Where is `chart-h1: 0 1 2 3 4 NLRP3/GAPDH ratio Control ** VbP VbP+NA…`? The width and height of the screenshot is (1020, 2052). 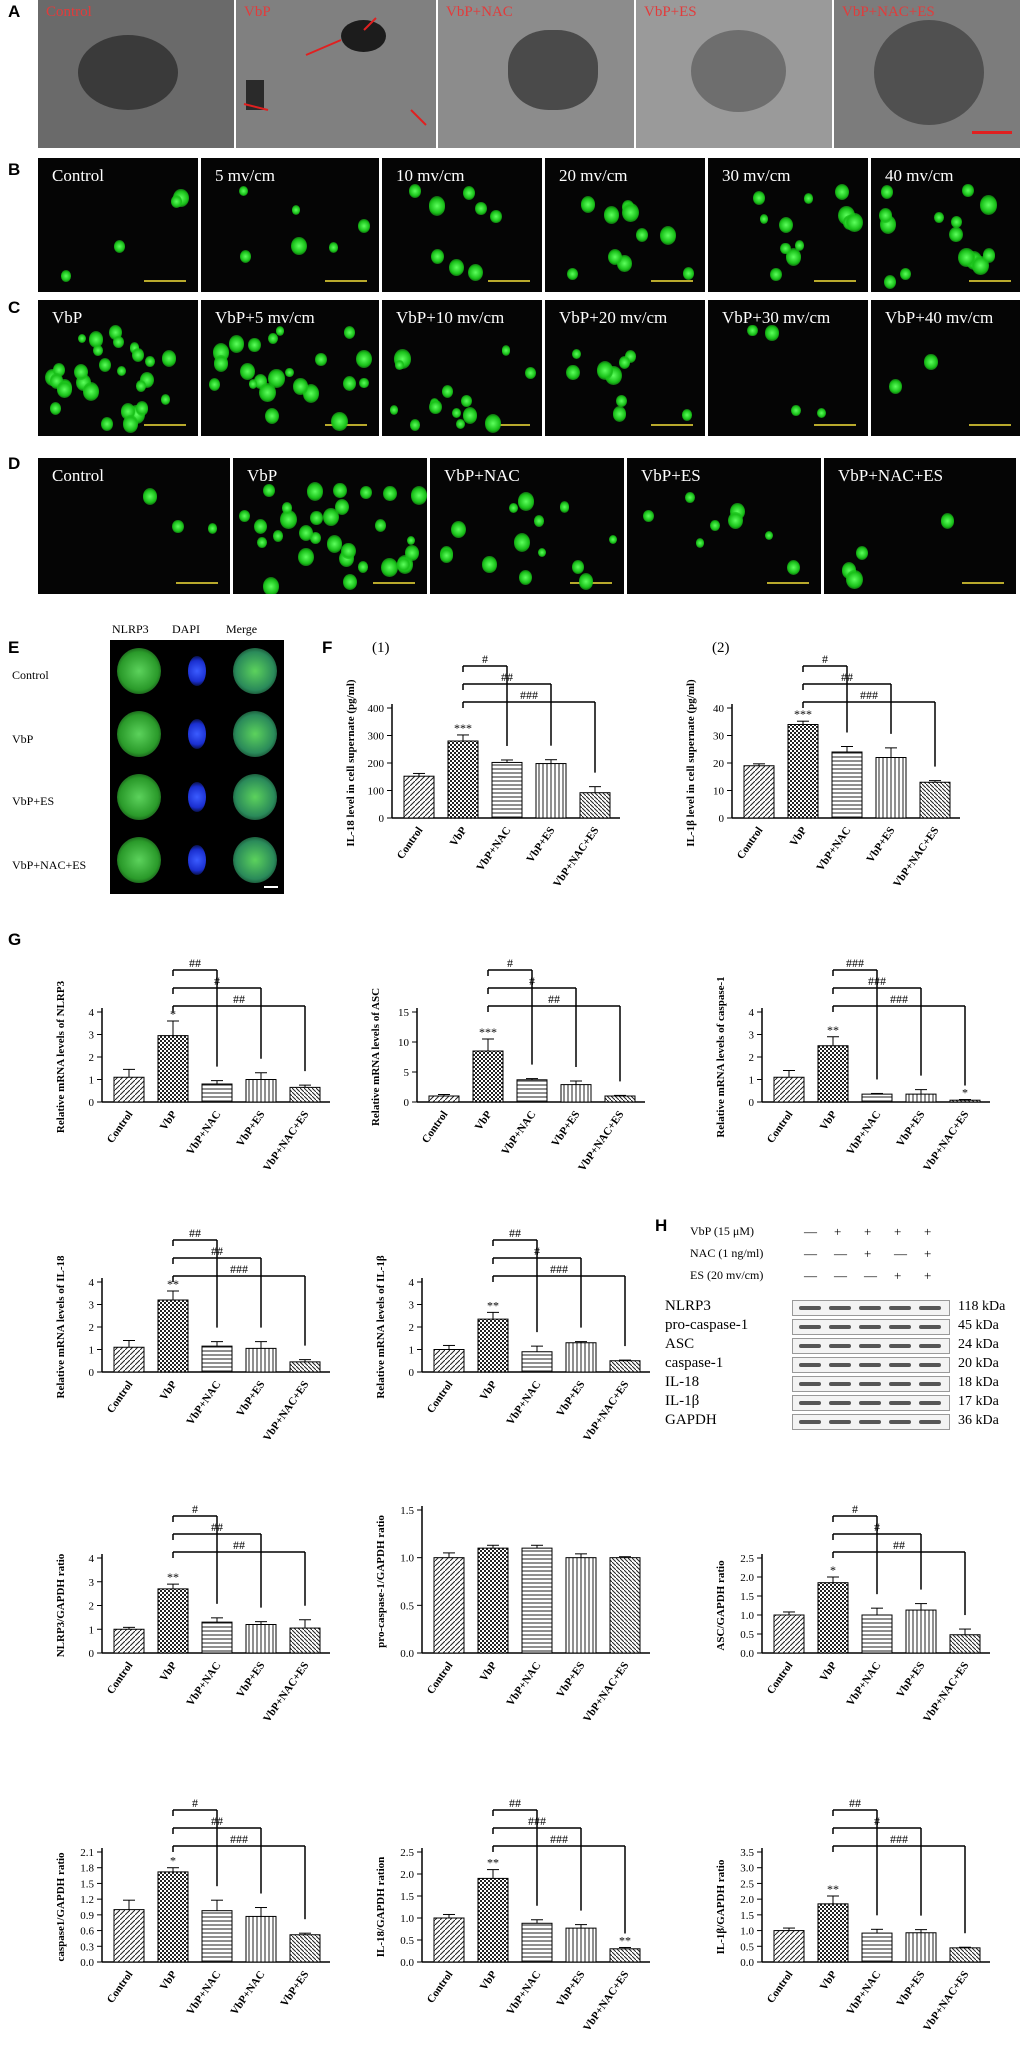
chart-h1: 0 1 2 3 4 NLRP3/GAPDH ratio Control ** VbP VbP+NA… is located at coordinates (190, 1611).